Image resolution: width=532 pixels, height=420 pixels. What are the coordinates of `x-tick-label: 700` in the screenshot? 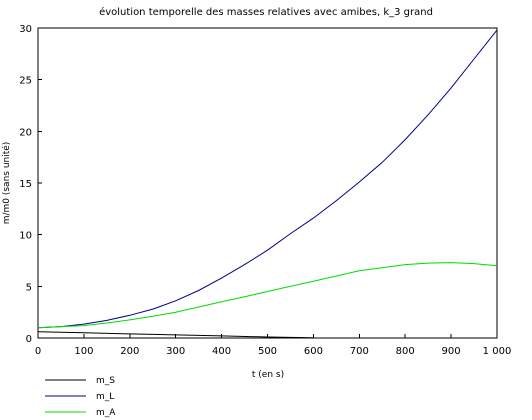 It's located at (359, 351).